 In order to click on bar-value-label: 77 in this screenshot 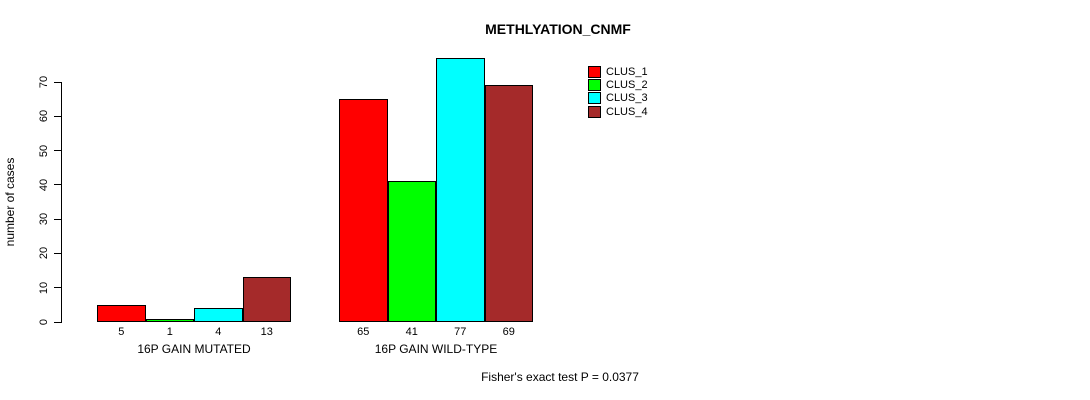, I will do `click(460, 332)`.